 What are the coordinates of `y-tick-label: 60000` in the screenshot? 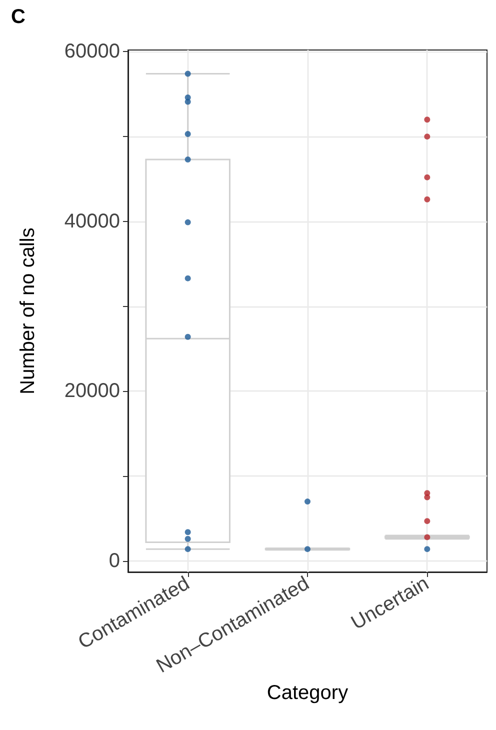 It's located at (92, 51).